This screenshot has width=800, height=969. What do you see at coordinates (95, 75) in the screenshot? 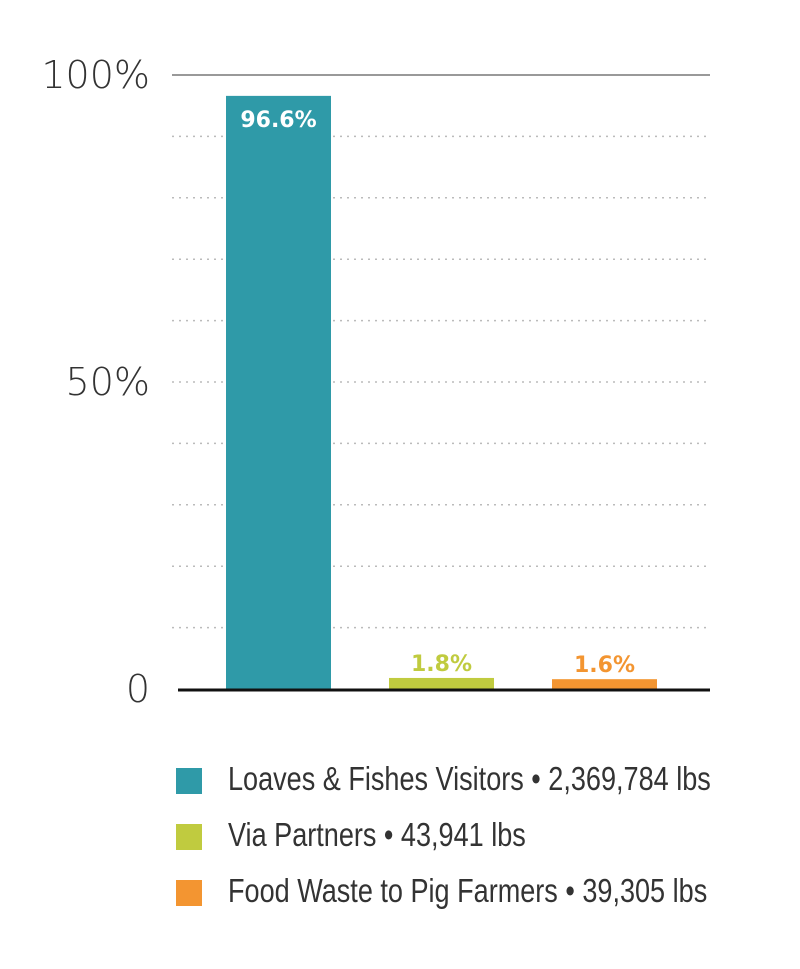
I see `y-tick-label: 100%` at bounding box center [95, 75].